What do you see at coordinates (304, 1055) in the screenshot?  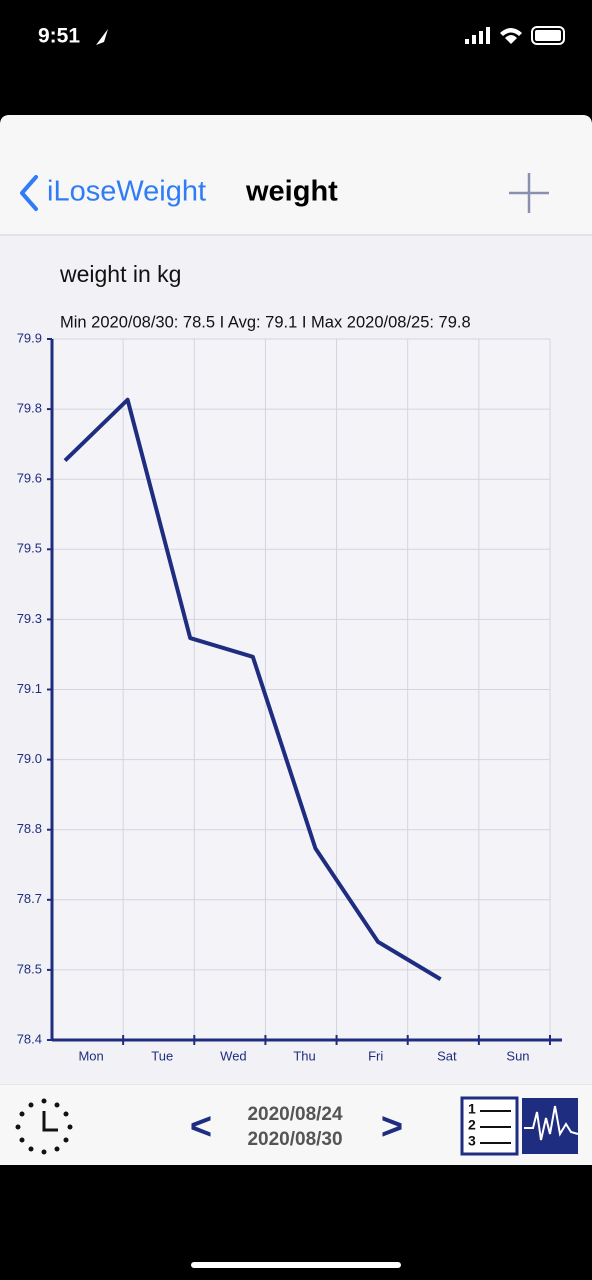 I see `x-tick-label: Thu` at bounding box center [304, 1055].